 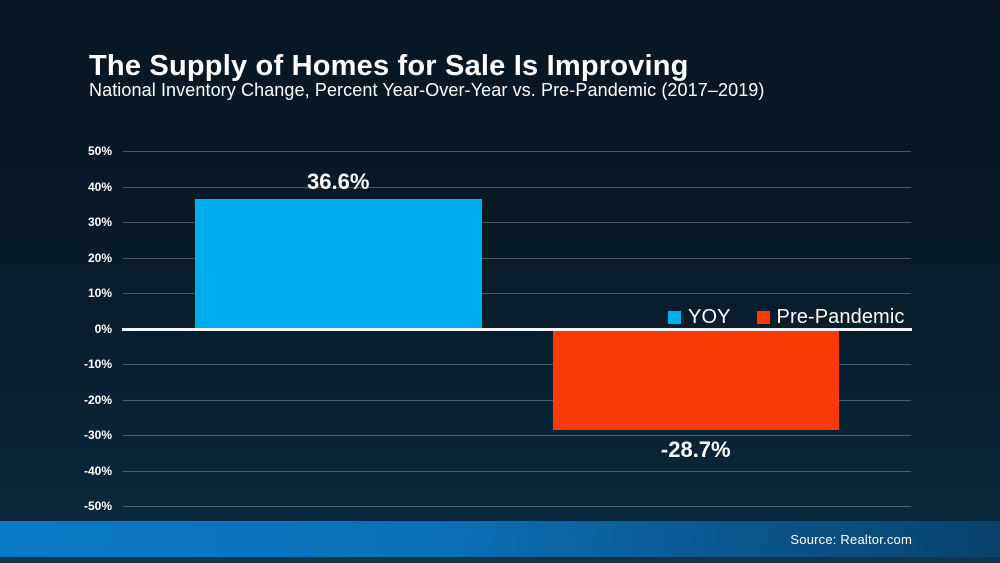 I want to click on legend-item-yoy: YOY, so click(x=699, y=317).